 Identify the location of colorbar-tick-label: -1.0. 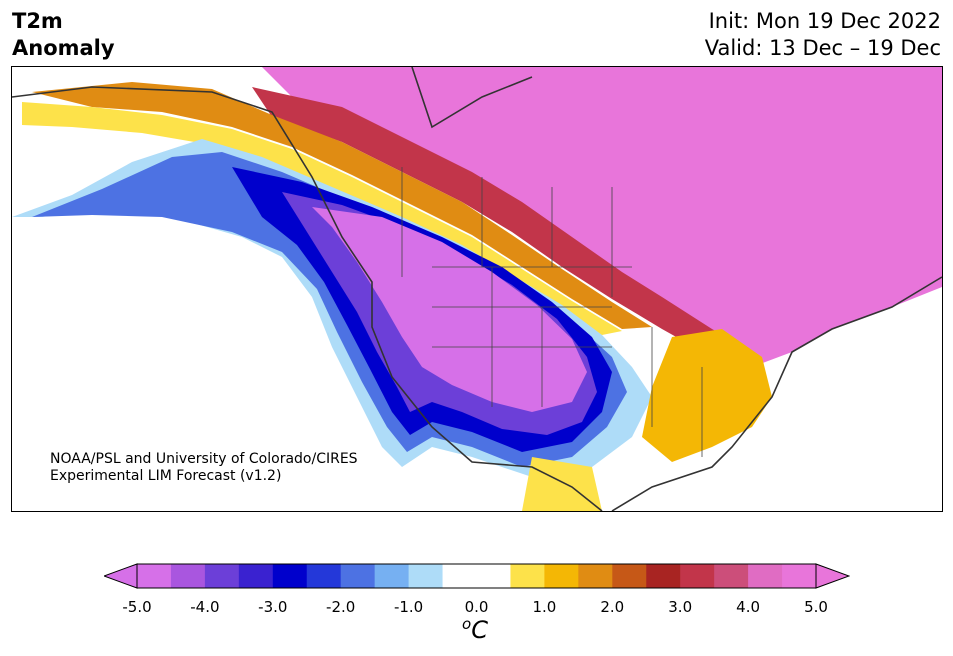
(408, 607).